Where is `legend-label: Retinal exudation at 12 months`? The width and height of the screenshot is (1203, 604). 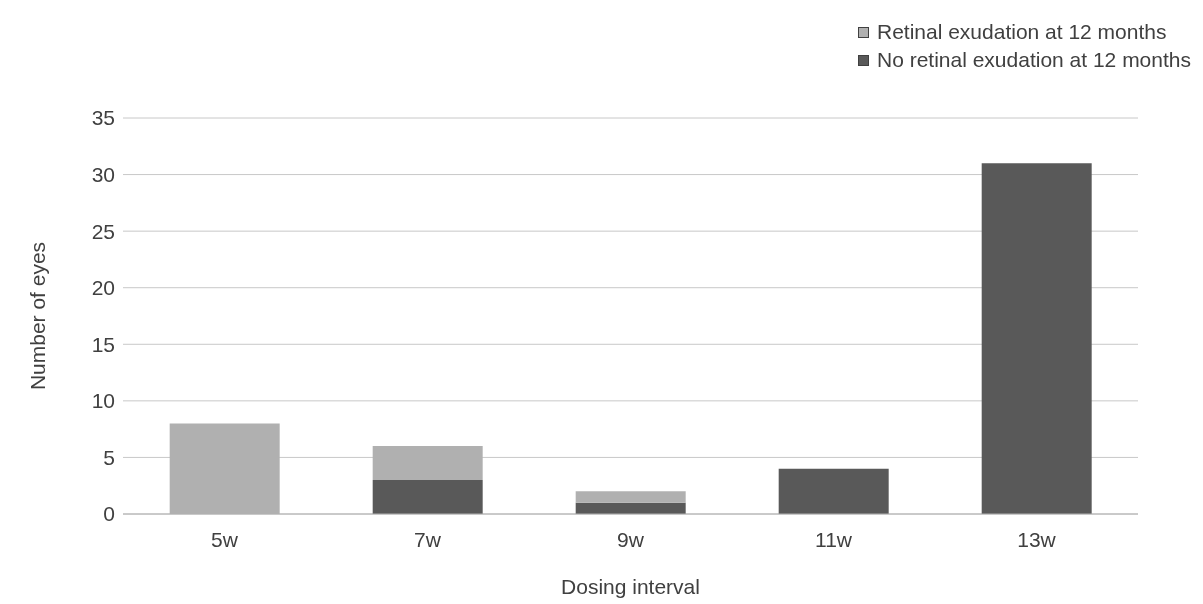 legend-label: Retinal exudation at 12 months is located at coordinates (1021, 32).